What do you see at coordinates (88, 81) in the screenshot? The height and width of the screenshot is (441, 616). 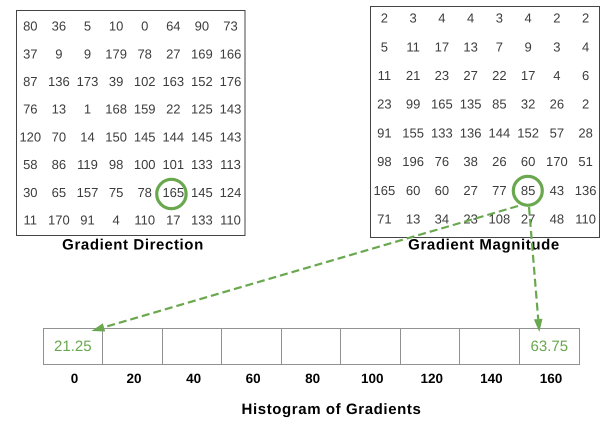 I see `svg-text: 173` at bounding box center [88, 81].